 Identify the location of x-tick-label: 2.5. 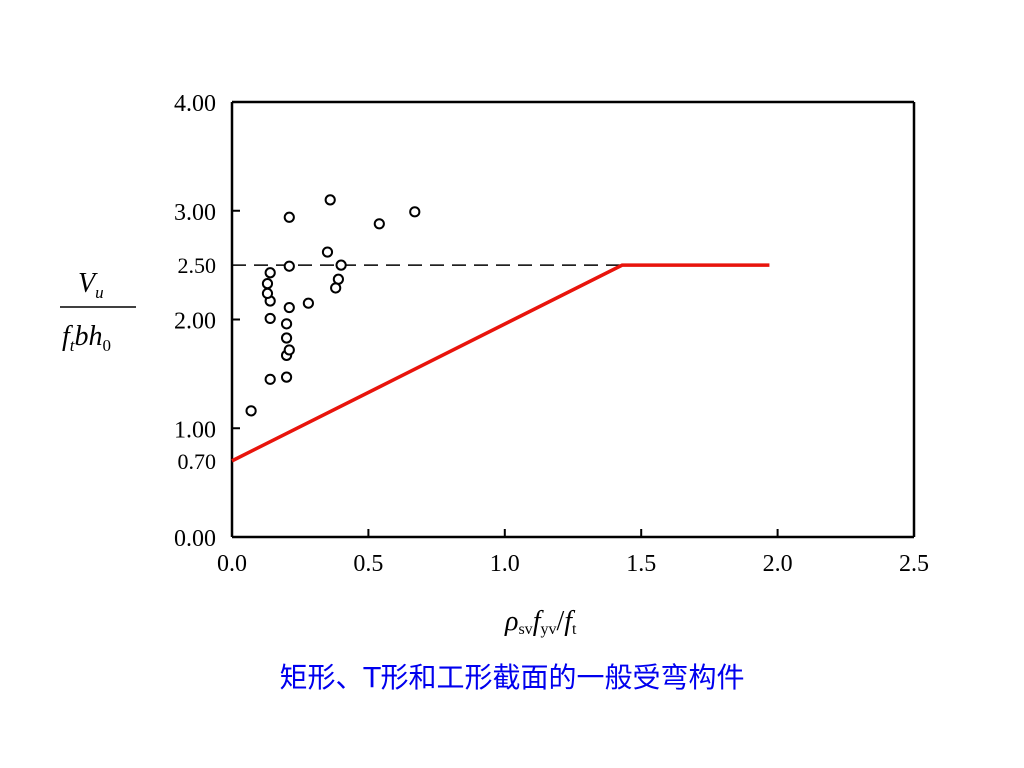
(914, 564).